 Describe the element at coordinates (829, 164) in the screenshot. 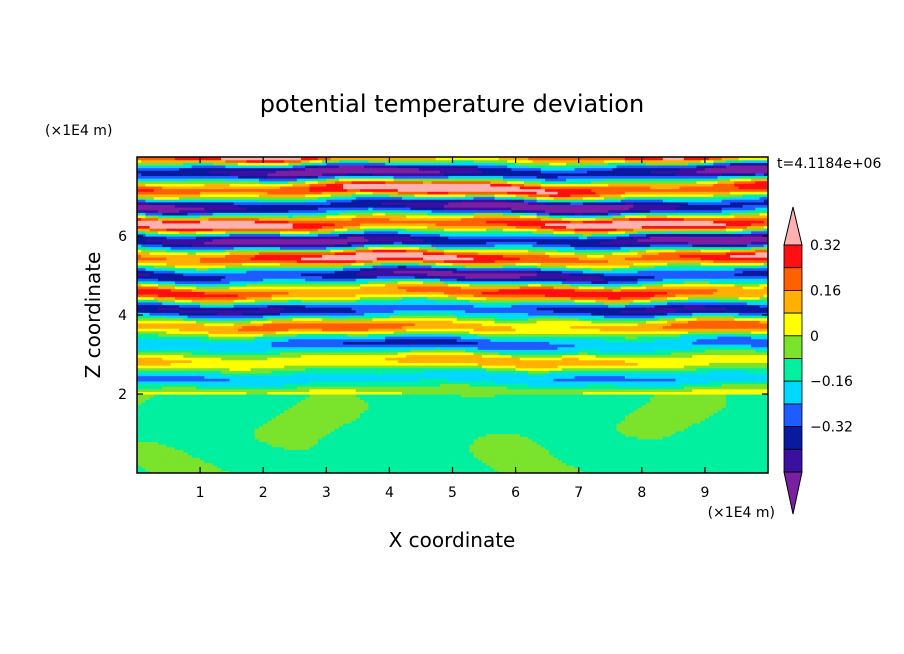

I see `time-label: t=4.1184e+06` at that location.